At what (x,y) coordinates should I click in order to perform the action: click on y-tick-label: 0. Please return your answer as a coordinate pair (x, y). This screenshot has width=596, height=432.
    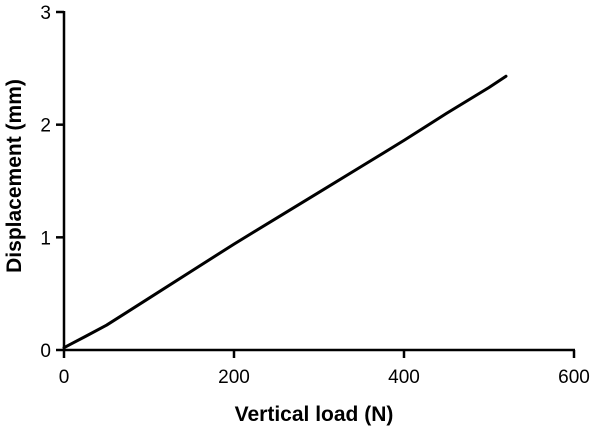
    Looking at the image, I should click on (45, 351).